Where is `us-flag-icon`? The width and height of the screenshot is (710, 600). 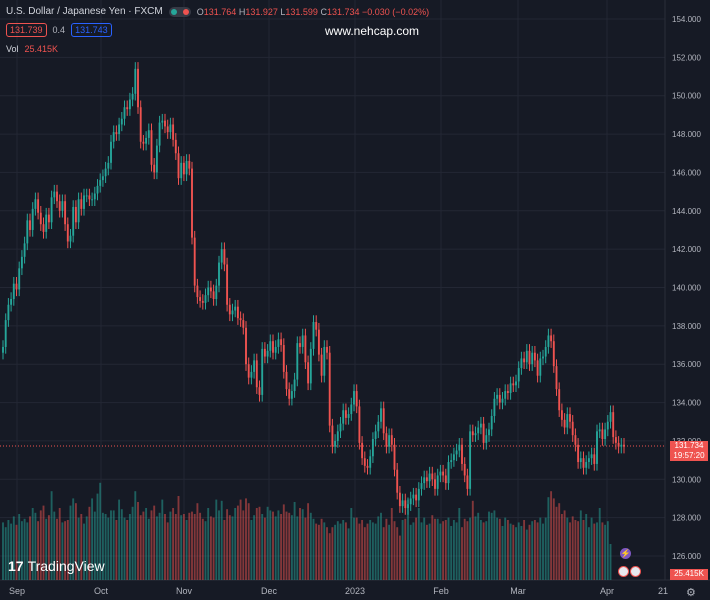
us-flag-icon is located at coordinates (623, 571).